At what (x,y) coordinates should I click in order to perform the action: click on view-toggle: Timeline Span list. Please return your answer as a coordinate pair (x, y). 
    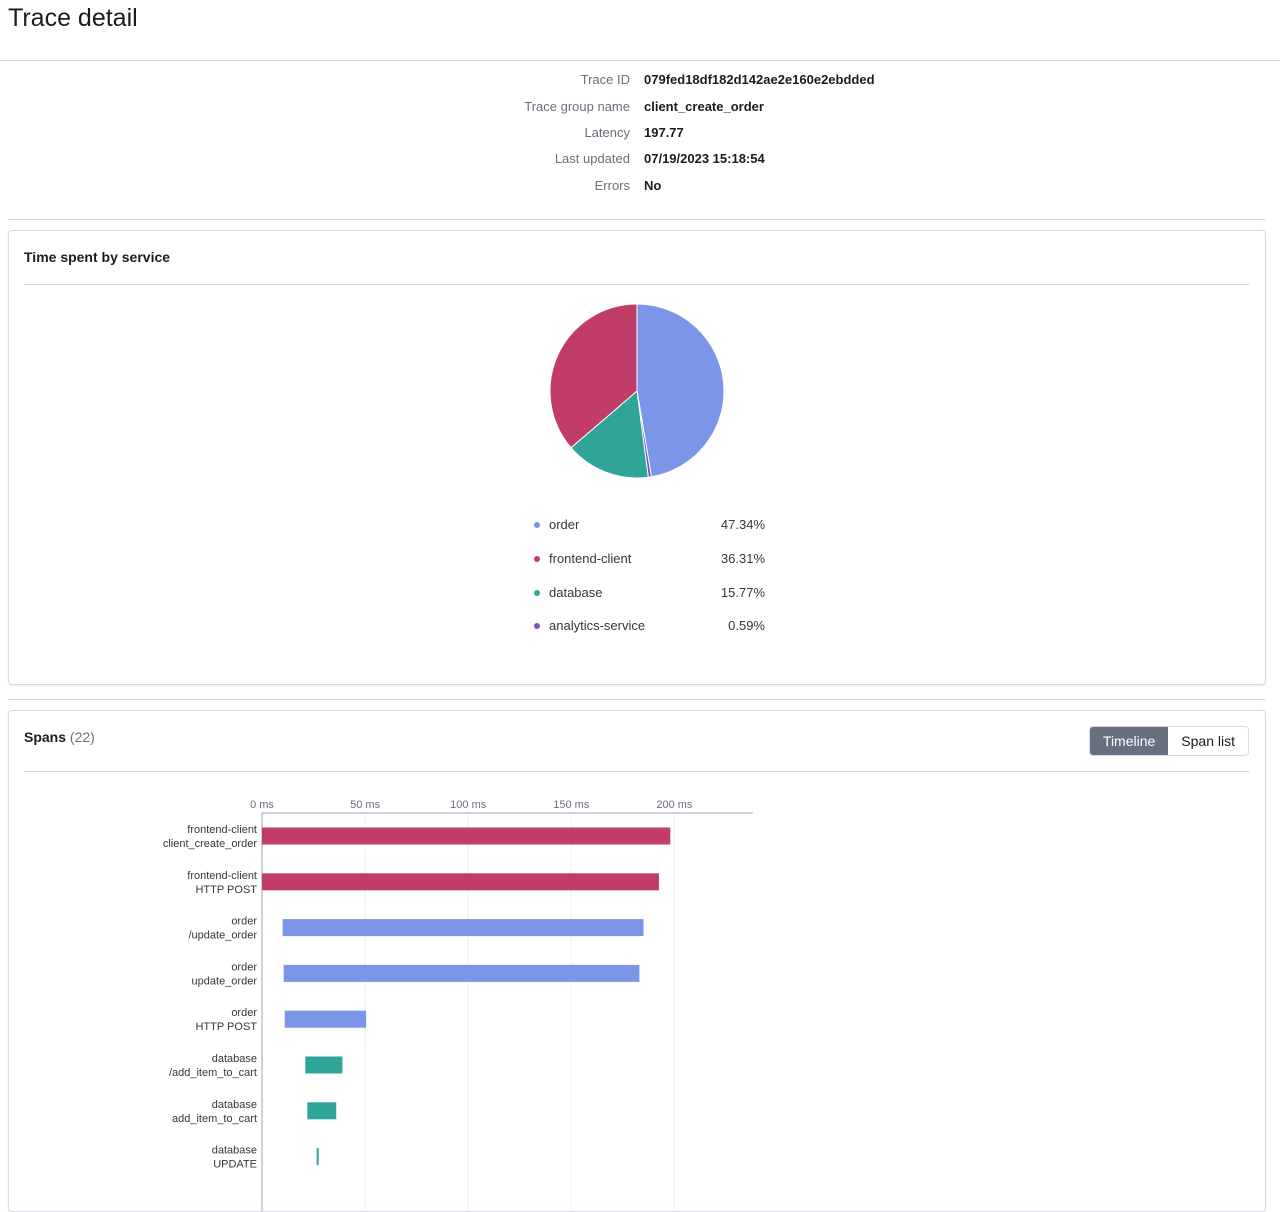
    Looking at the image, I should click on (1168, 741).